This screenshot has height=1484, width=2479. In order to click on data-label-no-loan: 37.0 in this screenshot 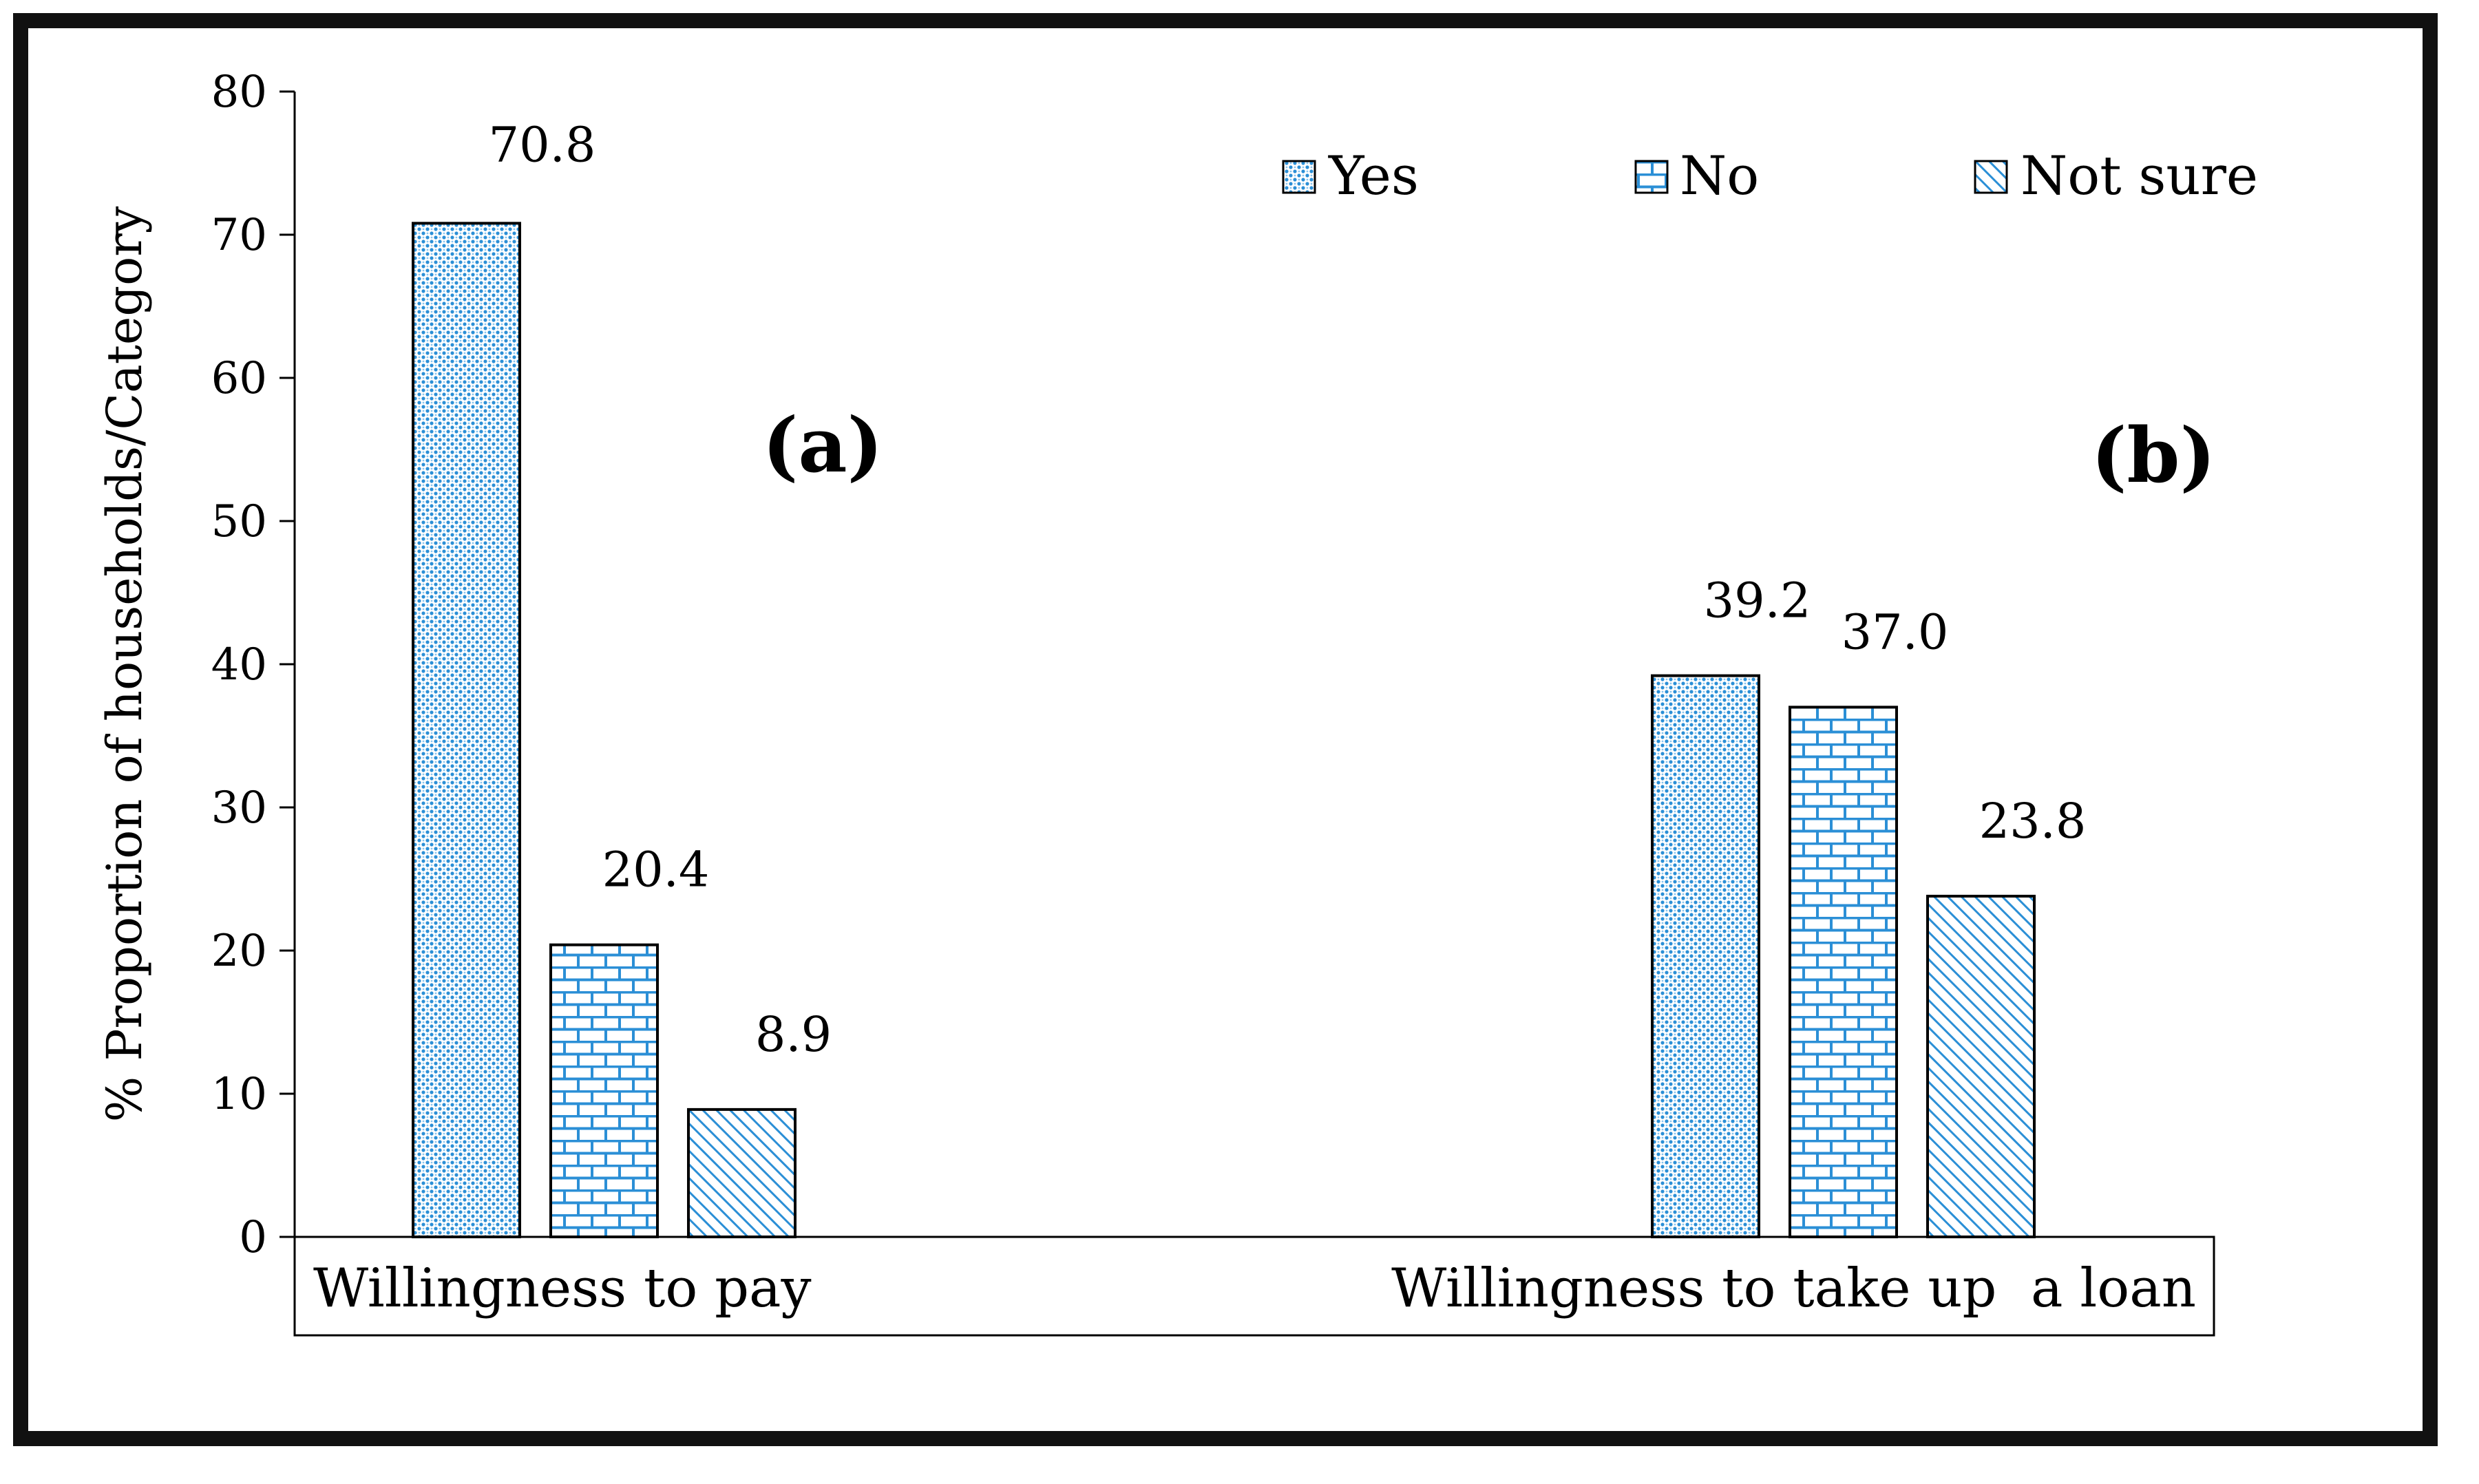, I will do `click(1896, 632)`.